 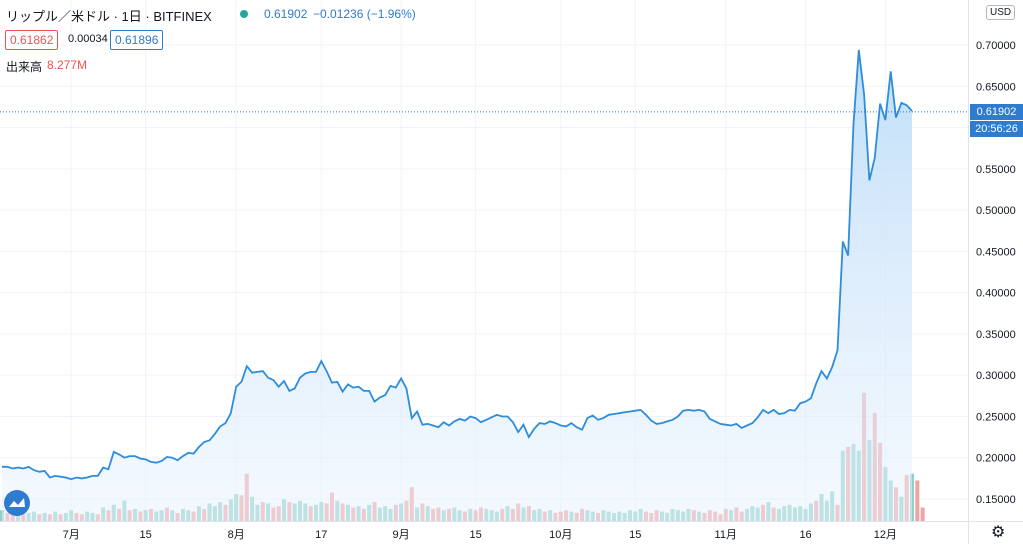 I want to click on y-tick-label: 0.45000, so click(x=996, y=252).